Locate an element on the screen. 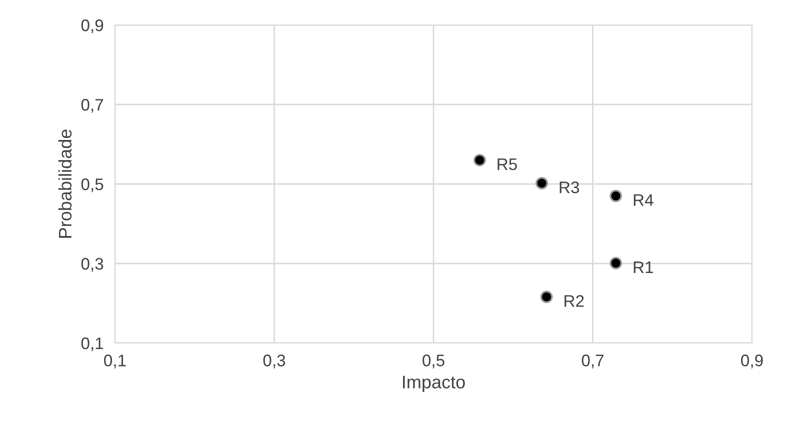  x-axis-title: Impacto is located at coordinates (434, 384).